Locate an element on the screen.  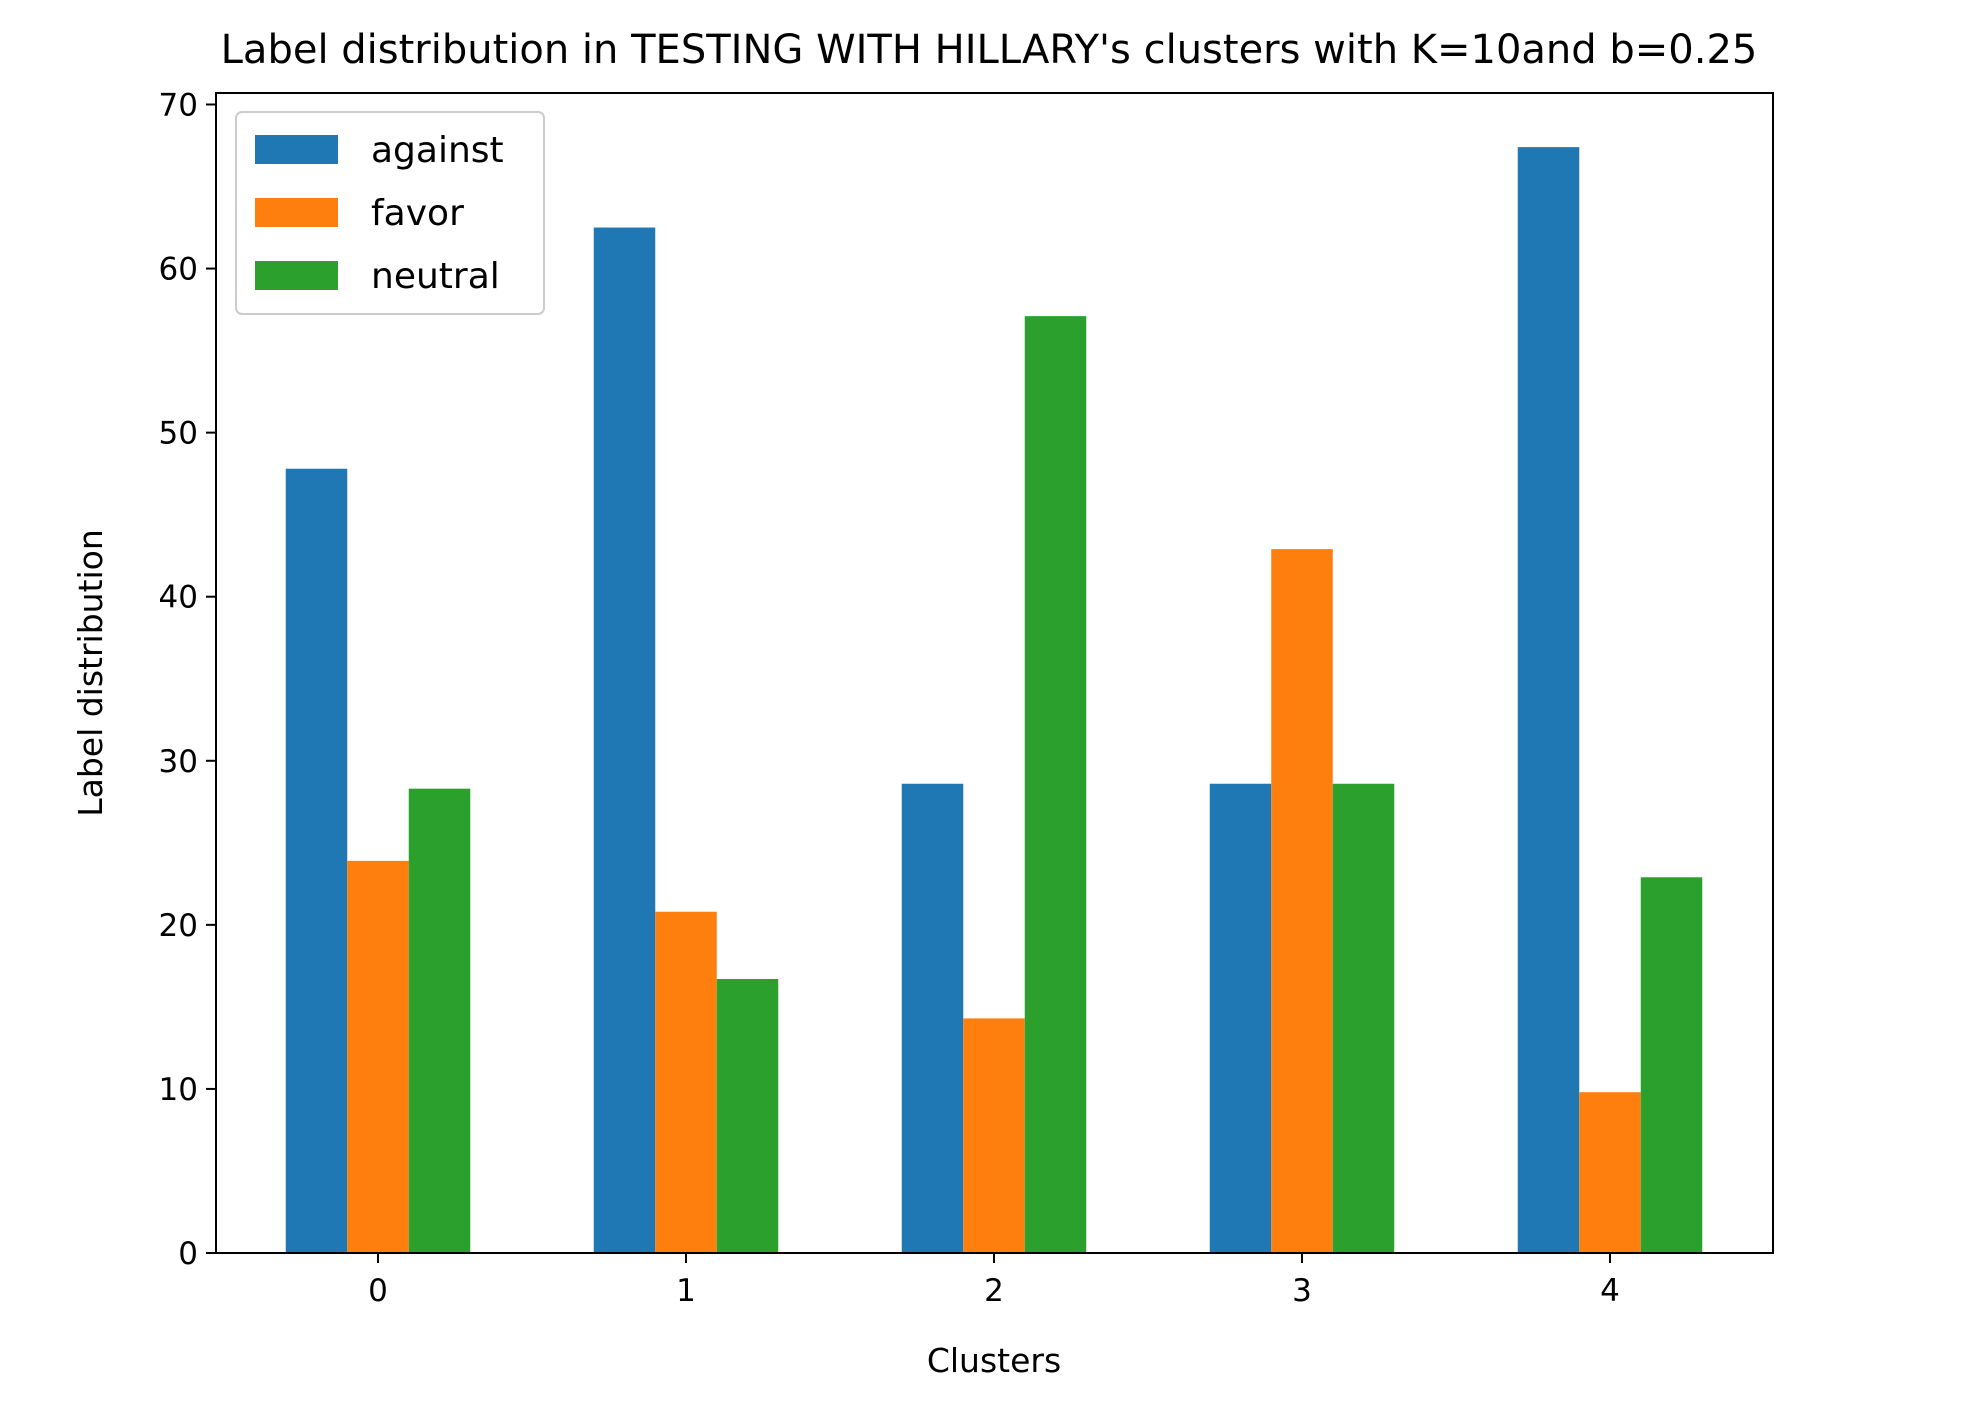
x-ticks: 0 1 2 3 4 is located at coordinates (994, 1281).